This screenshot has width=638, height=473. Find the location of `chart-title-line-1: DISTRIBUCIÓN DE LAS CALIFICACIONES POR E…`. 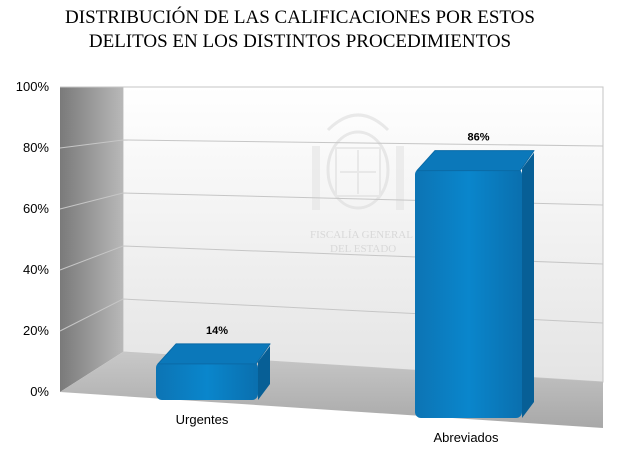

chart-title-line-1: DISTRIBUCIÓN DE LAS CALIFICACIONES POR E… is located at coordinates (300, 17).